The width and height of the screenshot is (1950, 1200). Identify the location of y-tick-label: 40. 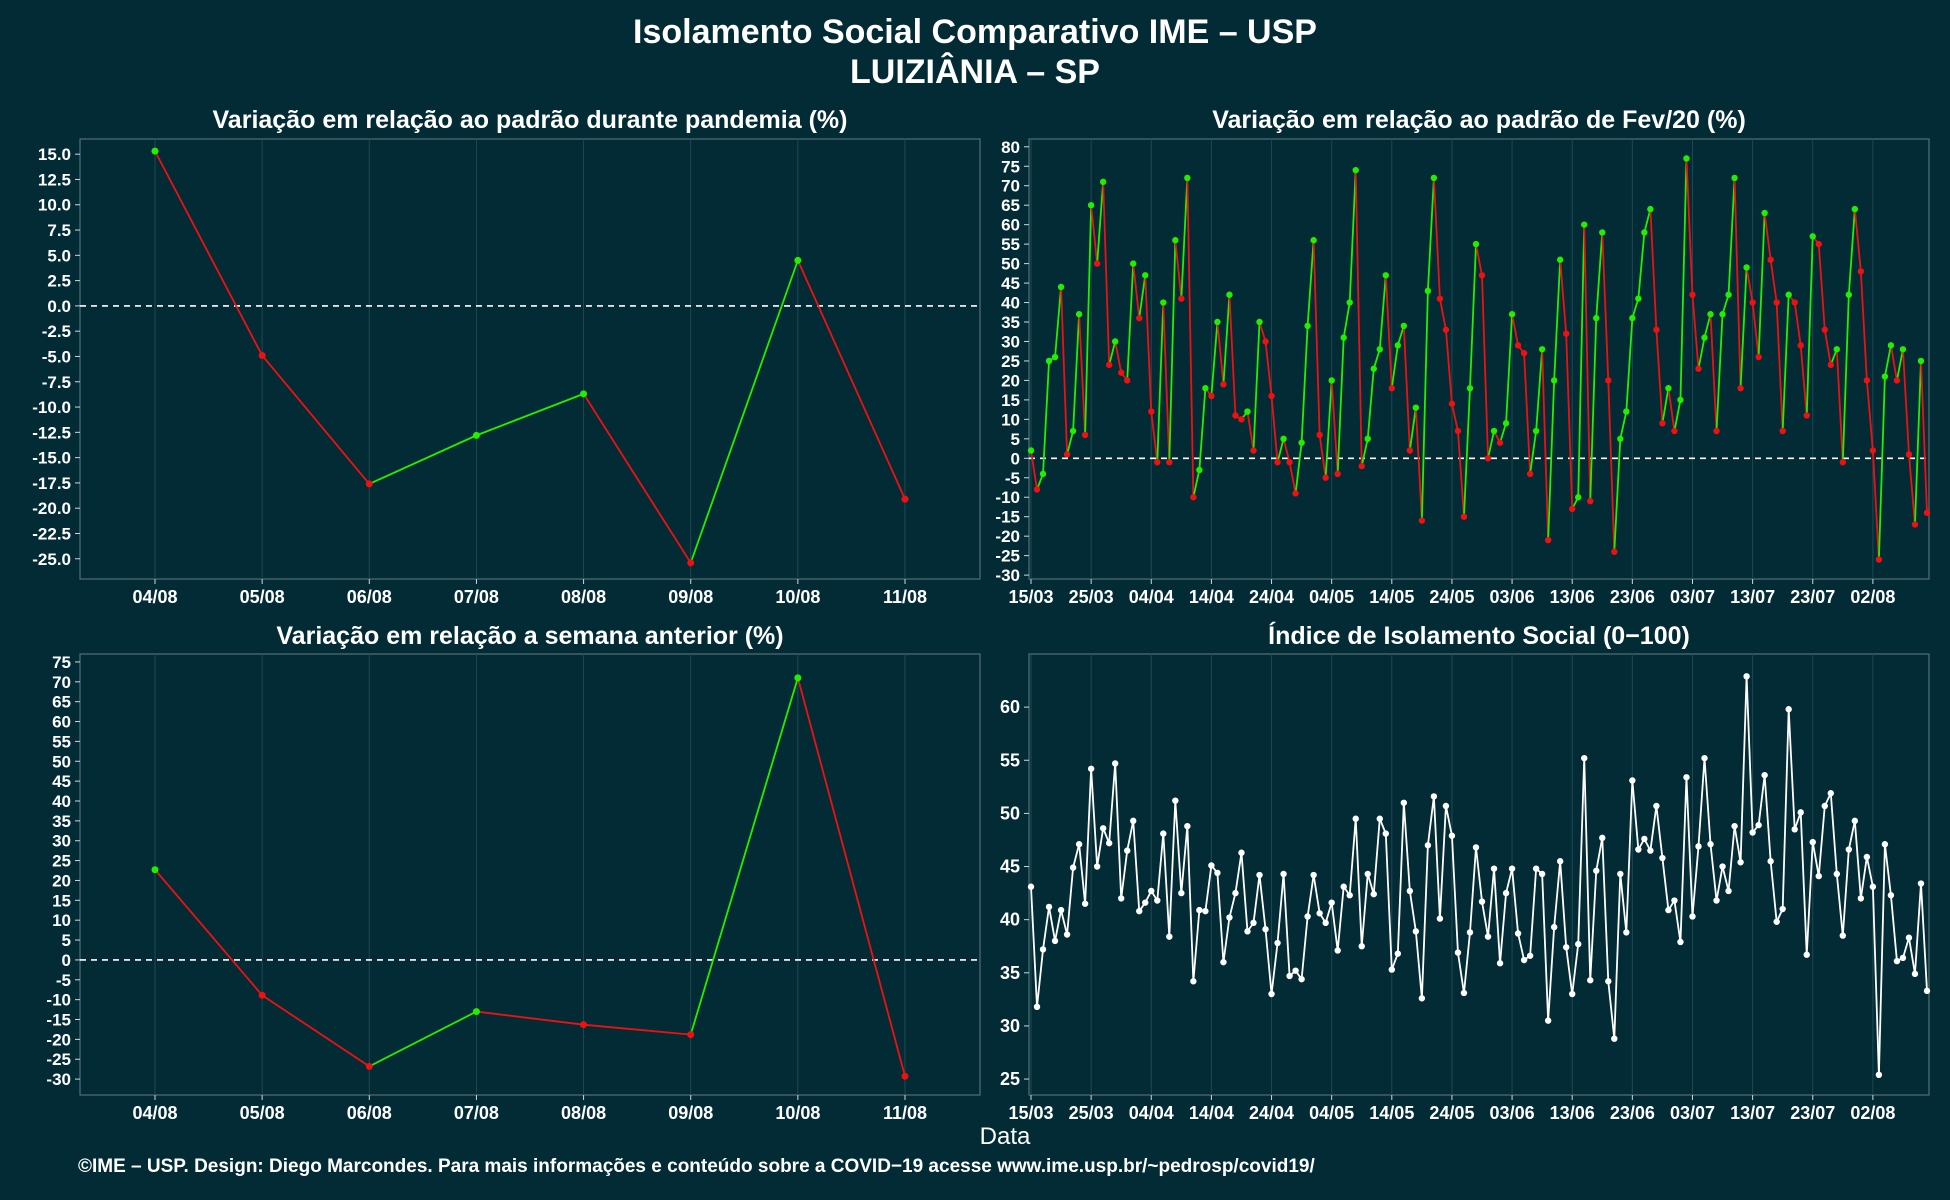
(1010, 920).